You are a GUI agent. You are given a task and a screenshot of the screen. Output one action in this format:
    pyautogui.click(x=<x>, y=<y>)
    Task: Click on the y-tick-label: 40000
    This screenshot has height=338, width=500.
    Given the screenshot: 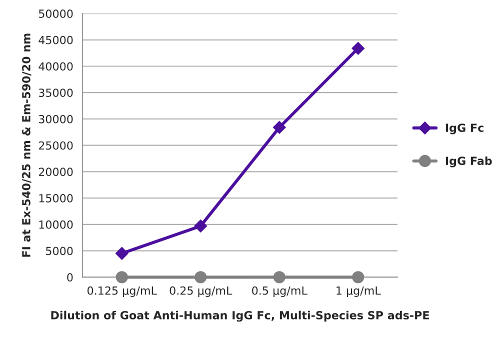 What is the action you would take?
    pyautogui.click(x=55, y=66)
    